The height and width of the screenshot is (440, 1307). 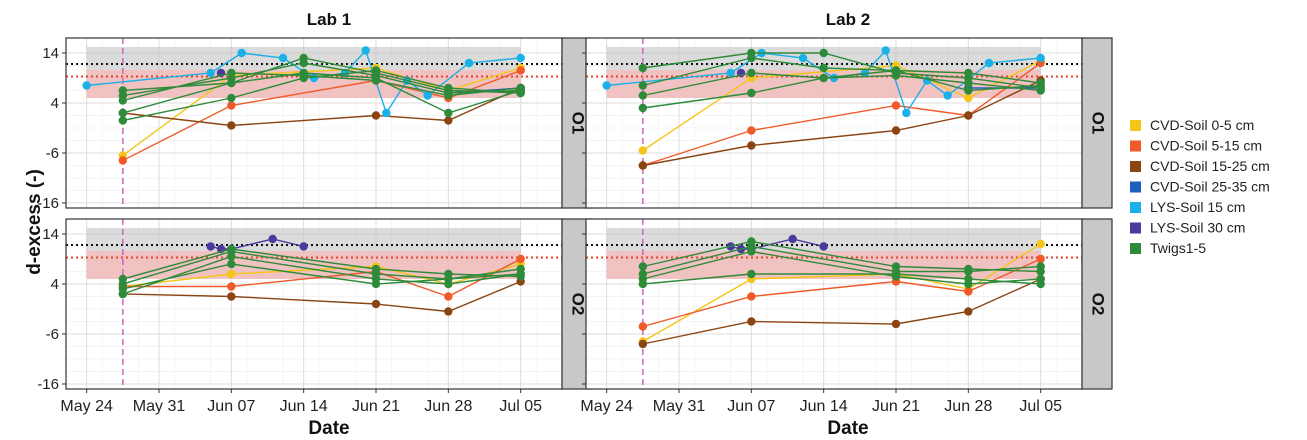 What do you see at coordinates (1178, 248) in the screenshot?
I see `legend-label: Twigs1-5` at bounding box center [1178, 248].